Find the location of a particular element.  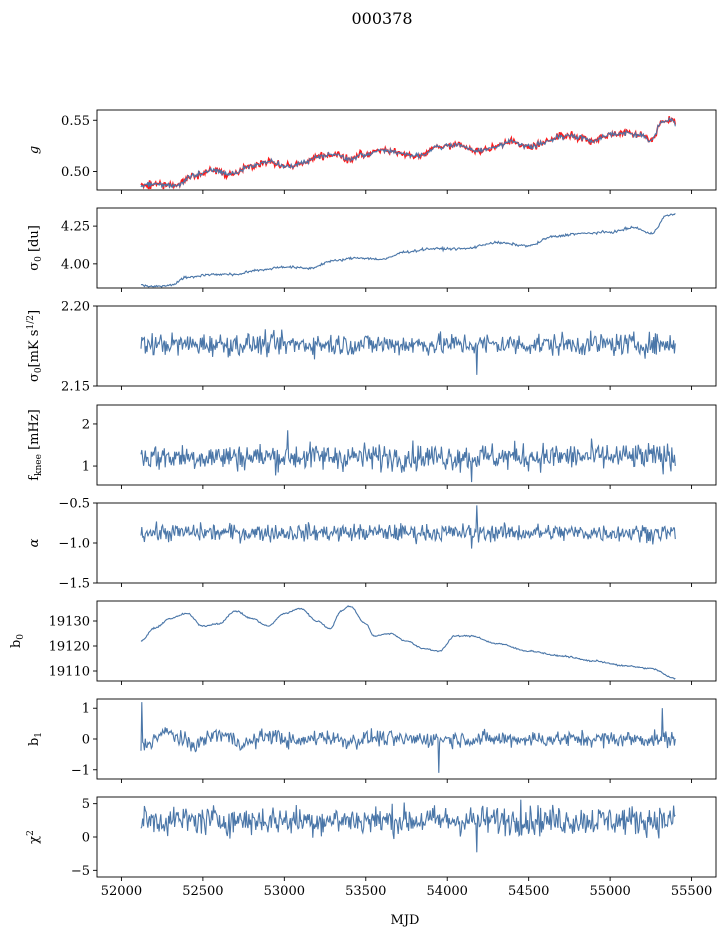

series-highlight-g is located at coordinates (408, 153).